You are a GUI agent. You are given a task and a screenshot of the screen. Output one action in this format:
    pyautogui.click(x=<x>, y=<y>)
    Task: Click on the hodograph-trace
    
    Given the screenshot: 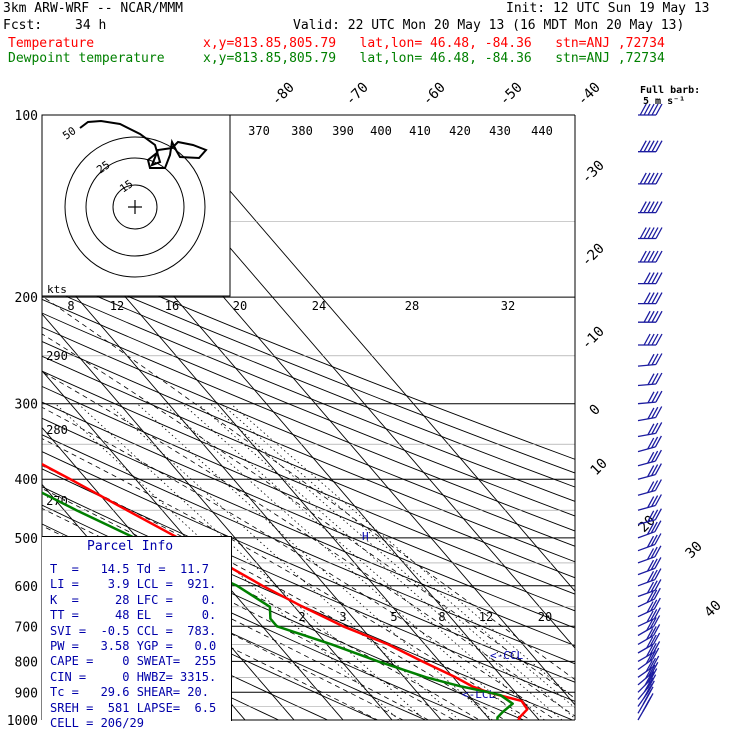 What is the action you would take?
    pyautogui.click(x=143, y=144)
    